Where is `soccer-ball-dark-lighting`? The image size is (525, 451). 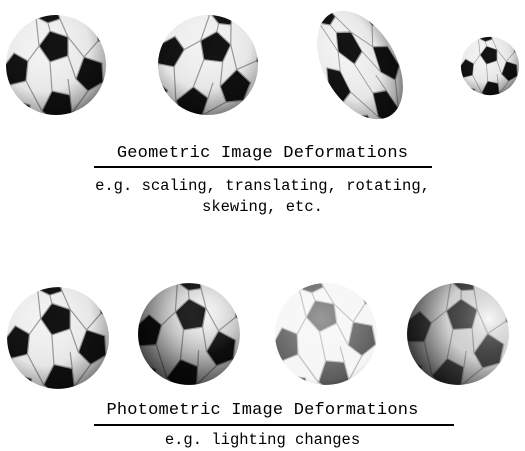 soccer-ball-dark-lighting is located at coordinates (189, 334).